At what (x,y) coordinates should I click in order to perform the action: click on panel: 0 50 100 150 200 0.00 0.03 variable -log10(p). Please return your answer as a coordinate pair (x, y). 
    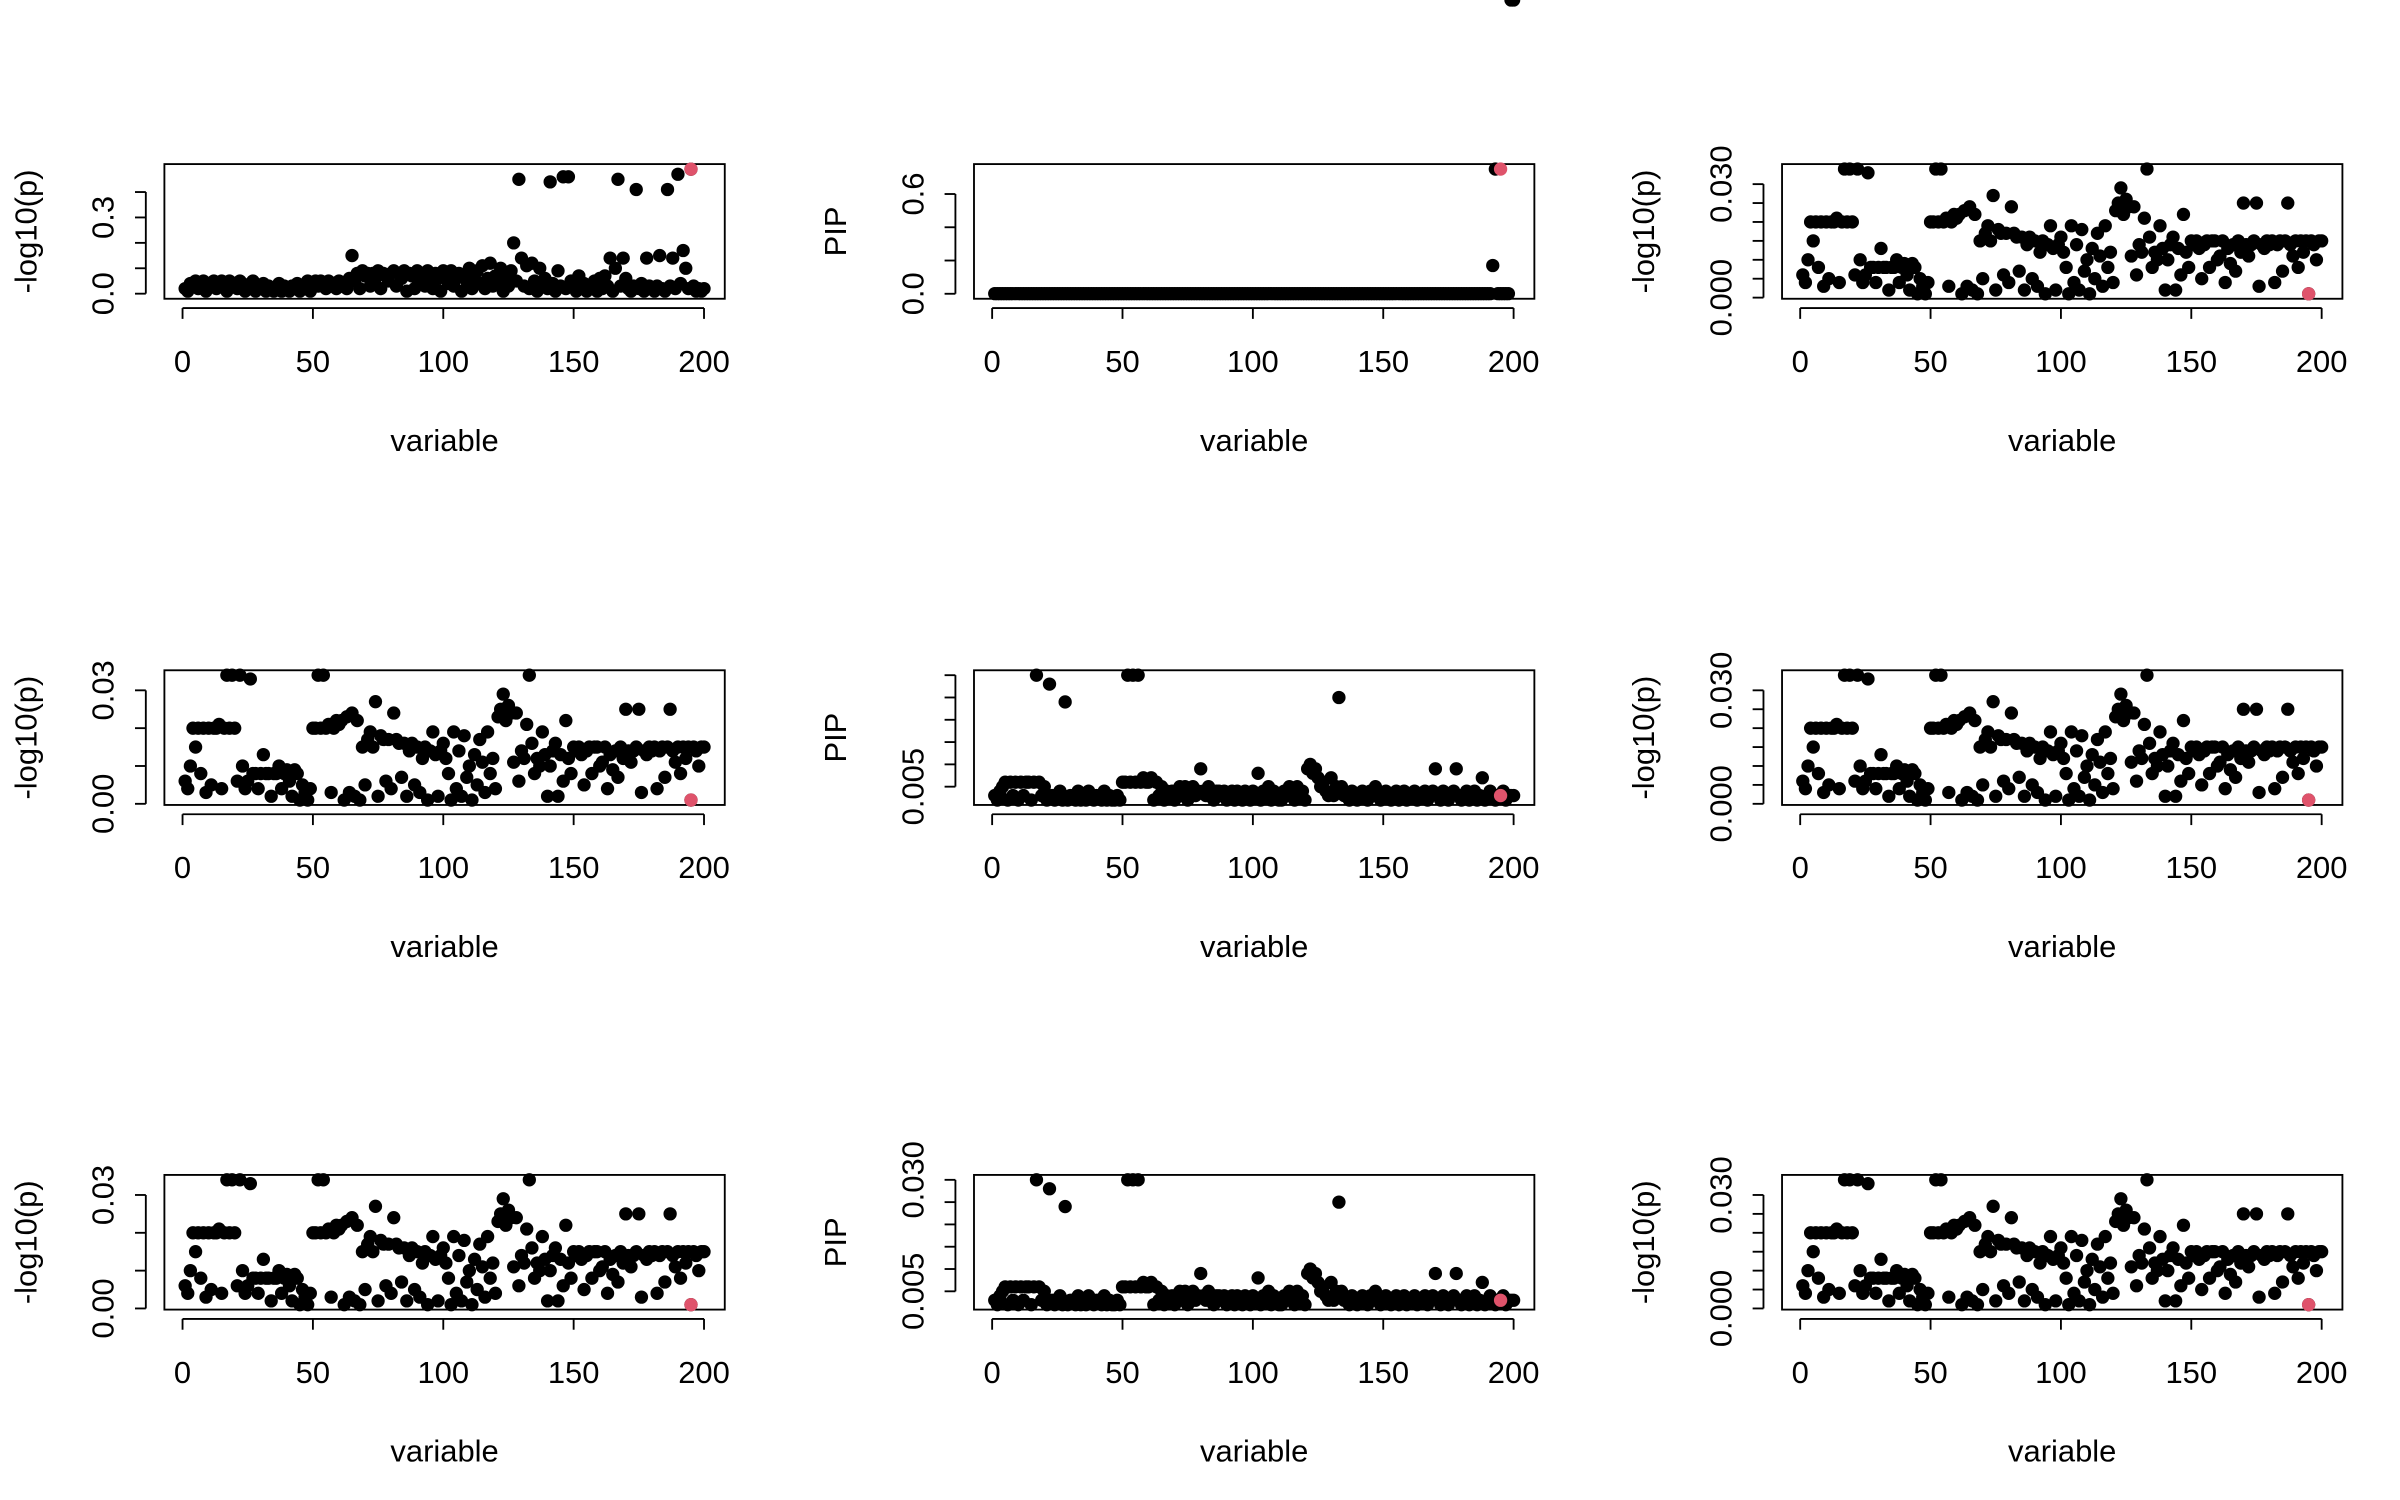
    Looking at the image, I should click on (368, 812).